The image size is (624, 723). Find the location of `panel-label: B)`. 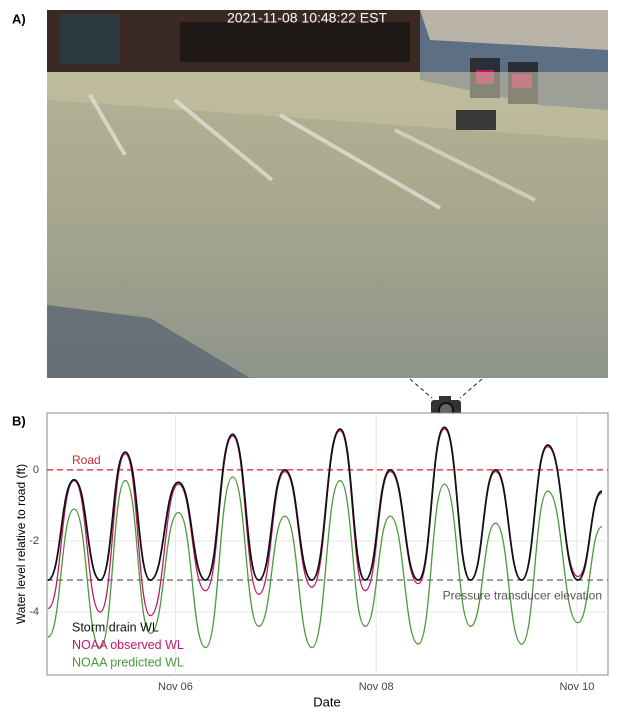

panel-label: B) is located at coordinates (19, 420).